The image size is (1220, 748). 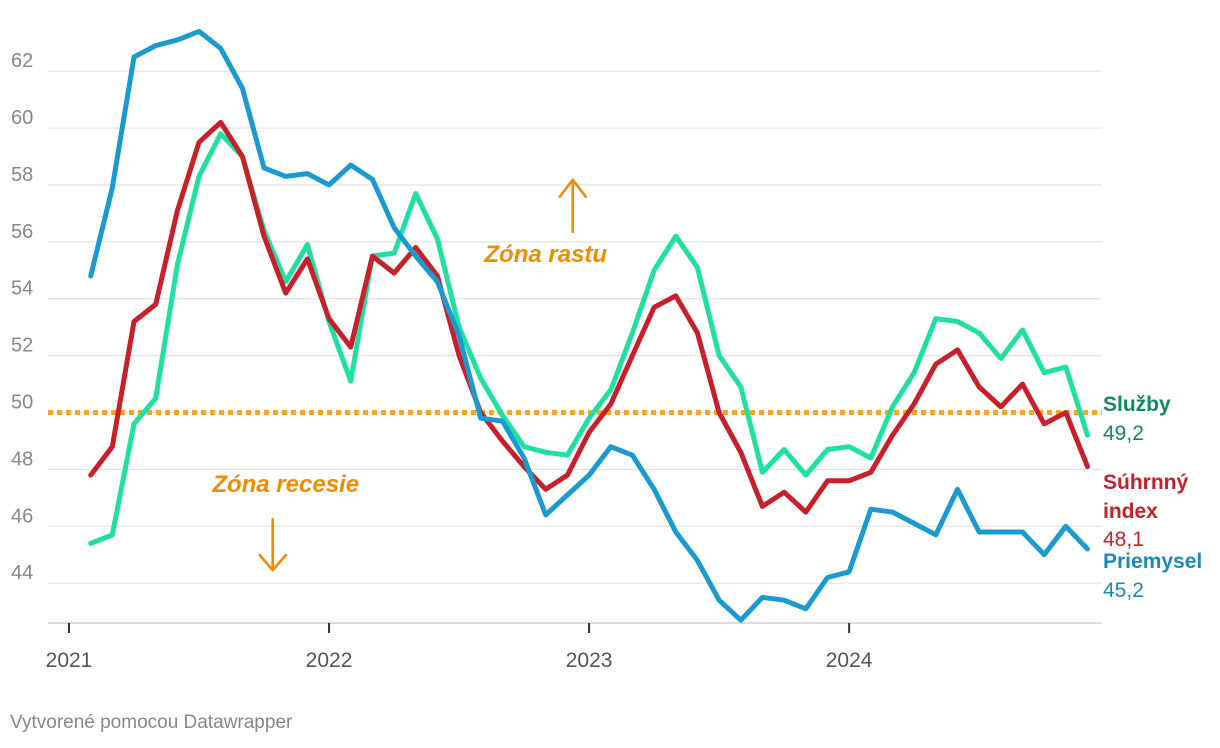 What do you see at coordinates (22, 403) in the screenshot?
I see `y-tick-label: 50` at bounding box center [22, 403].